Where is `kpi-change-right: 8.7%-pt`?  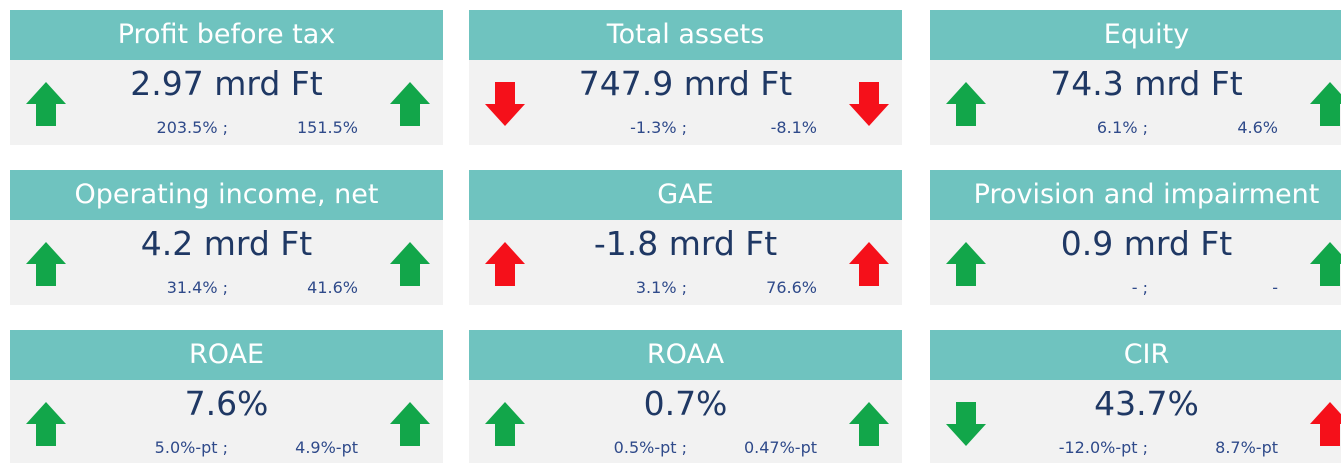
kpi-change-right: 8.7%-pt is located at coordinates (1246, 447).